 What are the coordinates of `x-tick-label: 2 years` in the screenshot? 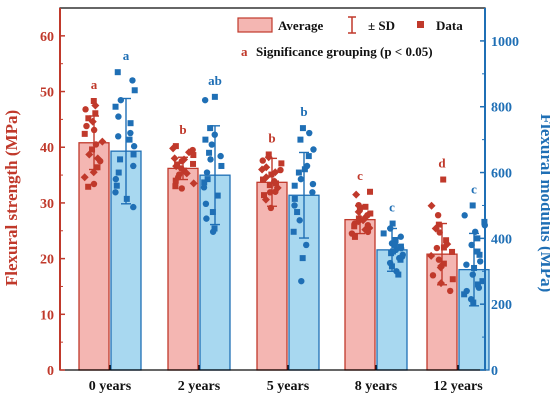 It's located at (199, 386).